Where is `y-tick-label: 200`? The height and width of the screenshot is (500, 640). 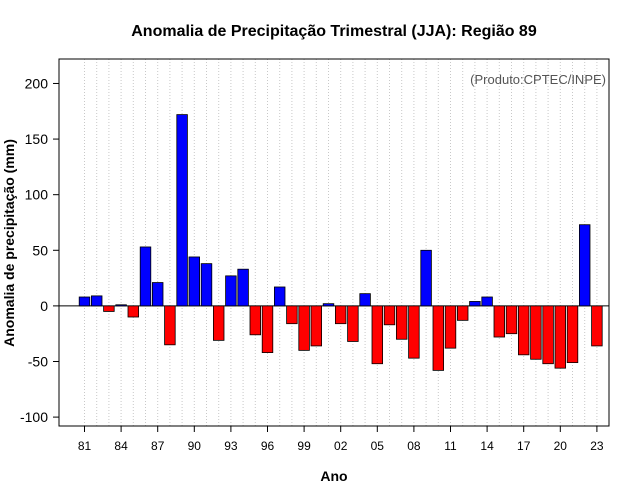 y-tick-label: 200 is located at coordinates (37, 83).